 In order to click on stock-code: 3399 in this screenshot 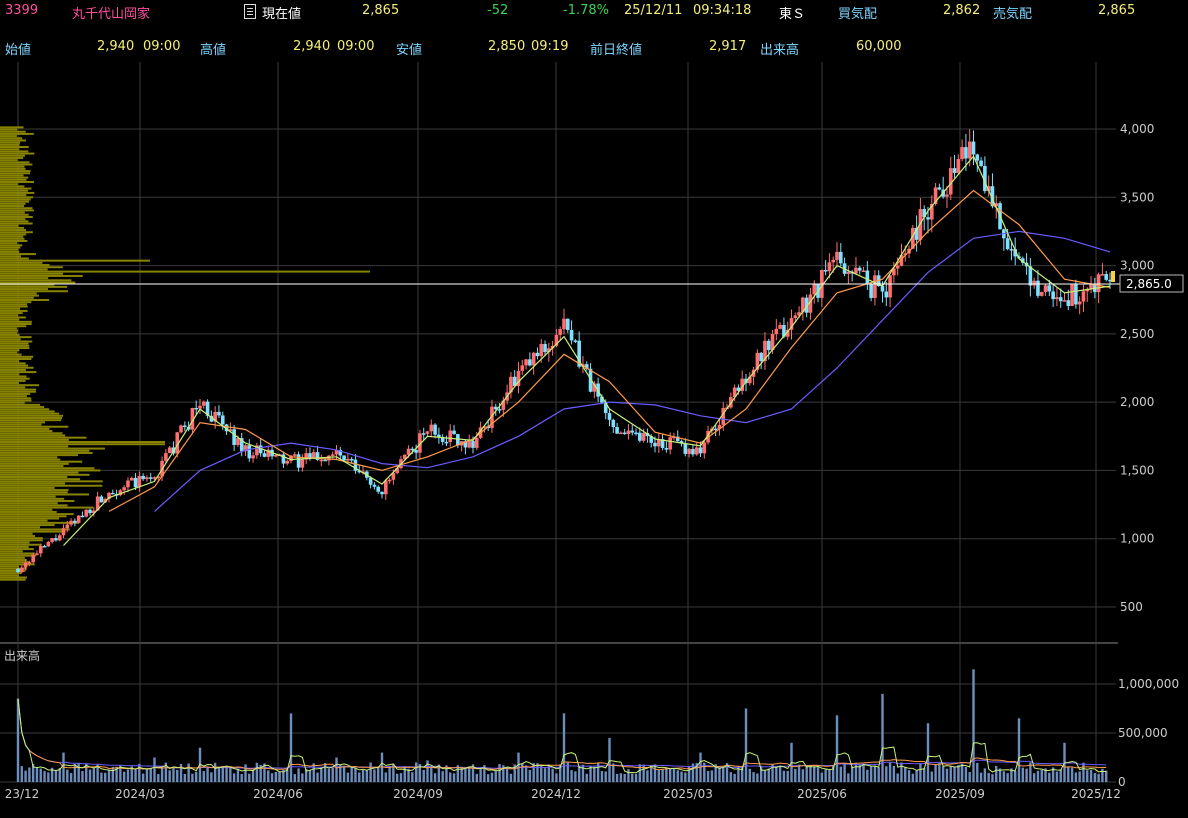, I will do `click(22, 10)`.